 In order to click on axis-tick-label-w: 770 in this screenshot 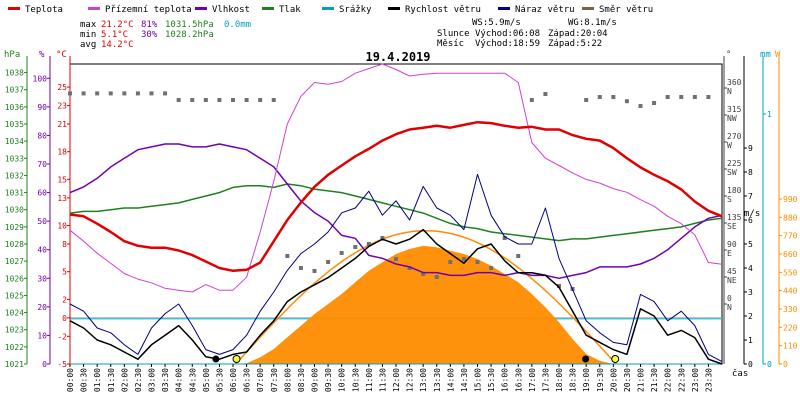, I will do `click(790, 236)`.